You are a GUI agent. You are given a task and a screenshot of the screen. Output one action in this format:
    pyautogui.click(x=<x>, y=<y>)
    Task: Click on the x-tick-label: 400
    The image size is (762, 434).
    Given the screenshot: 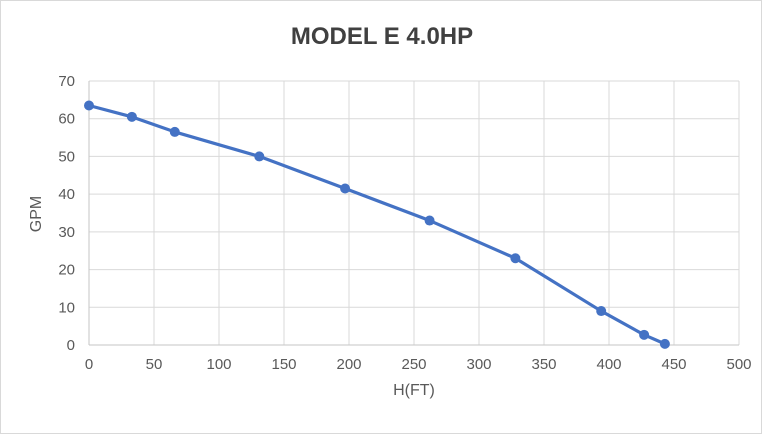 What is the action you would take?
    pyautogui.click(x=608, y=364)
    